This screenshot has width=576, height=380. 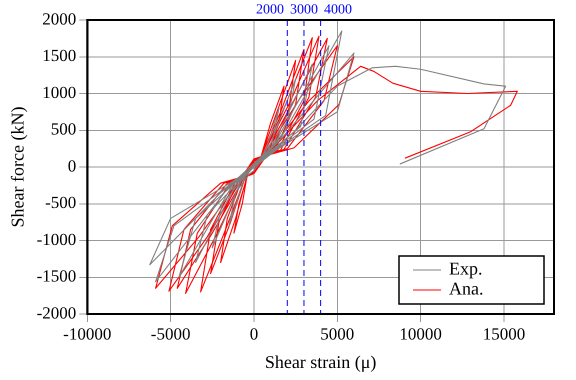 What do you see at coordinates (56, 312) in the screenshot?
I see `y-tick-label: -2000` at bounding box center [56, 312].